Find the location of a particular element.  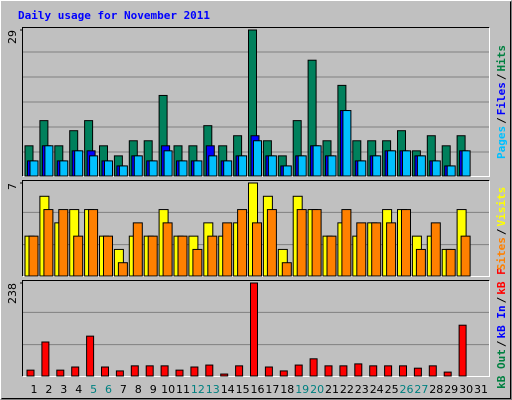

y-tick-label: 7 is located at coordinates (12, 186).